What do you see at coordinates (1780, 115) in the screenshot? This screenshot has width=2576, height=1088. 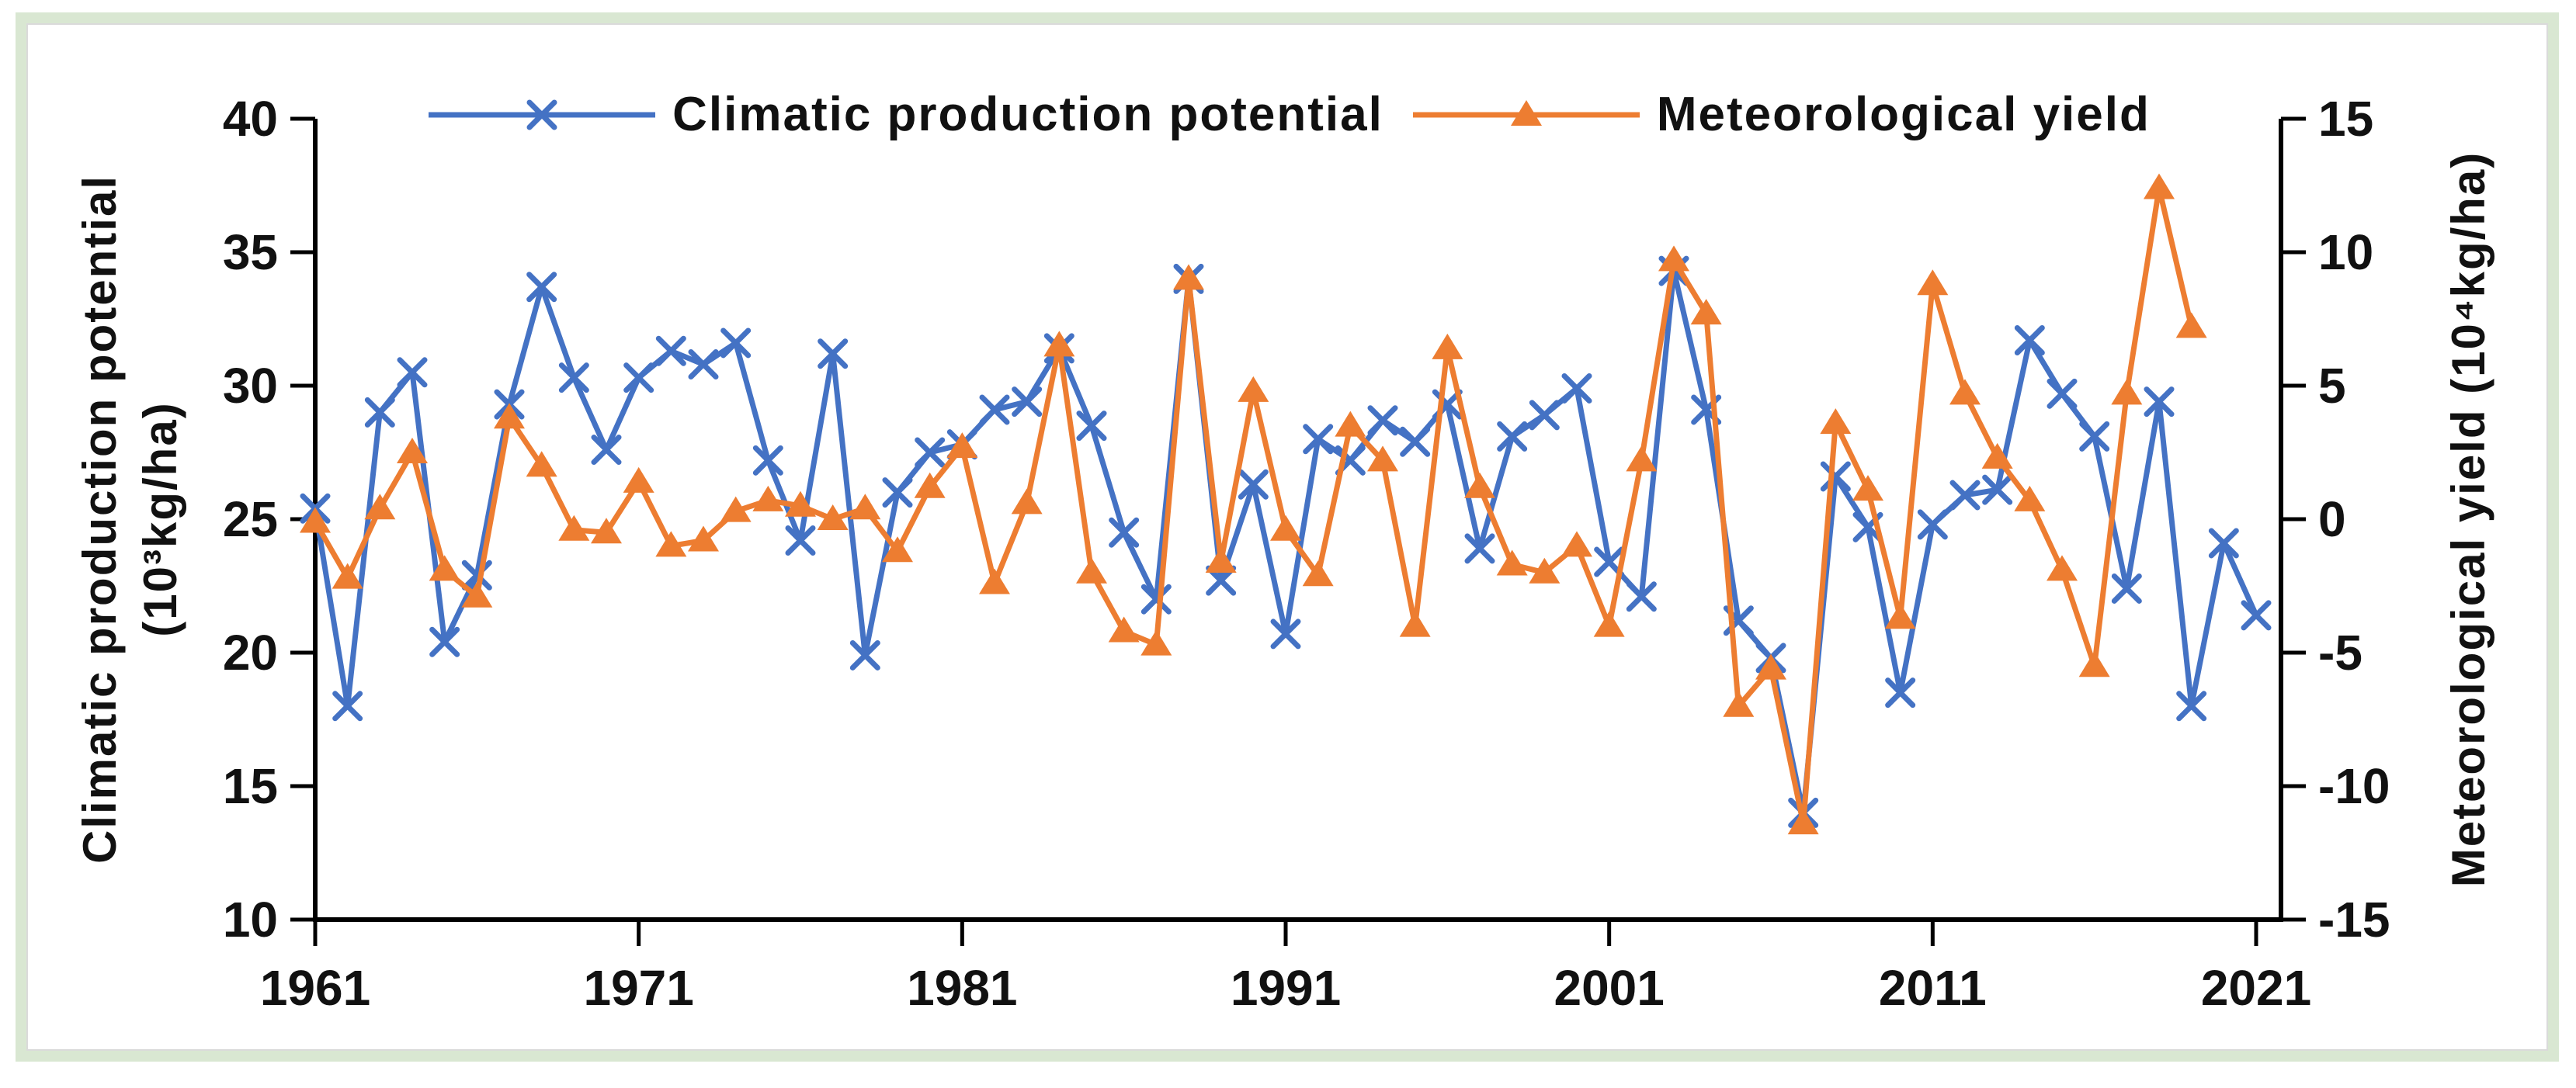 I see `legend-item-meteorological-yield: Meteorological yield` at bounding box center [1780, 115].